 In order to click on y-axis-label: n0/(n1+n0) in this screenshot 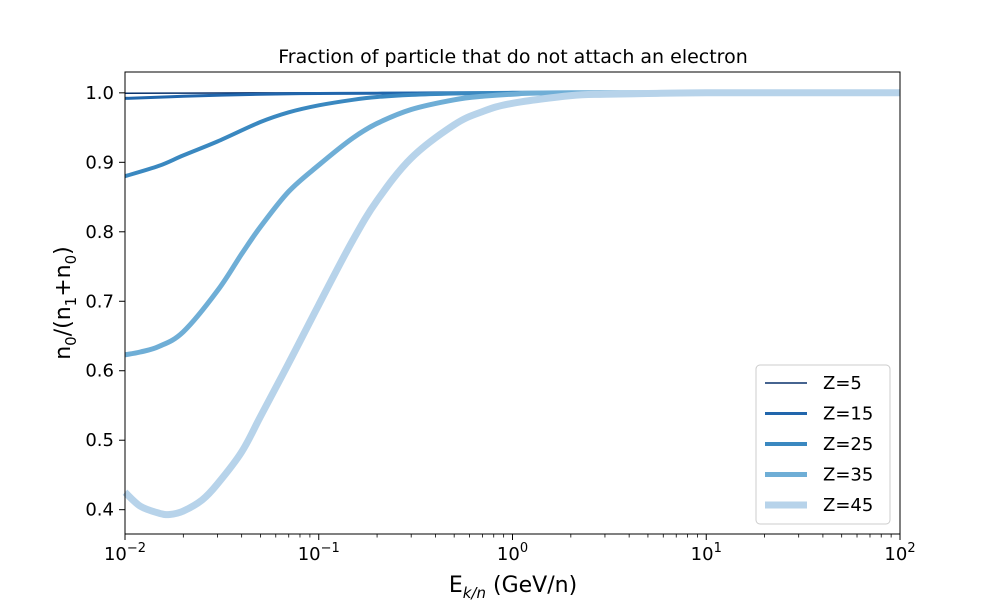, I will do `click(65, 303)`.